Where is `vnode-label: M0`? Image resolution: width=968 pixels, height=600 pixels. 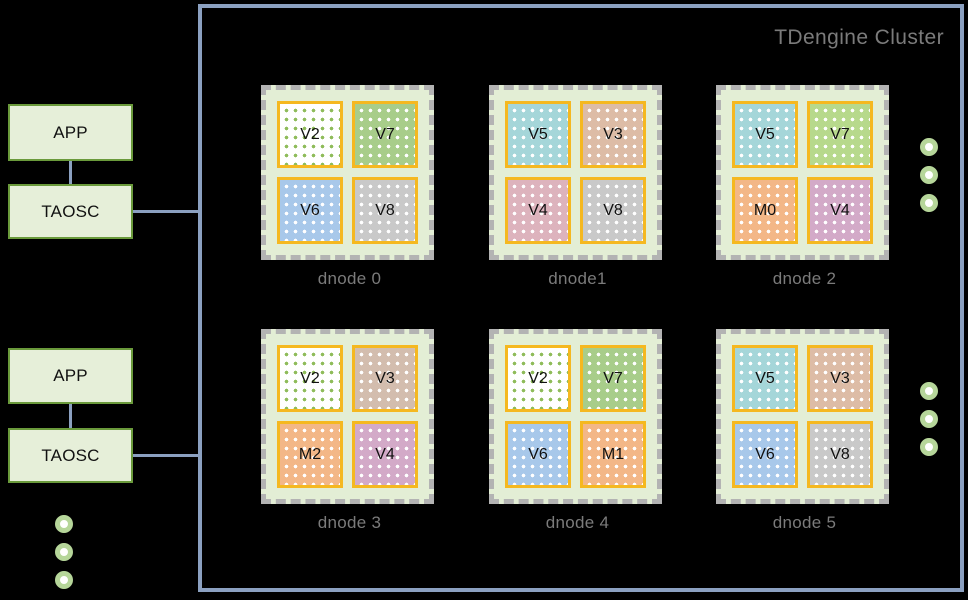 vnode-label: M0 is located at coordinates (765, 210).